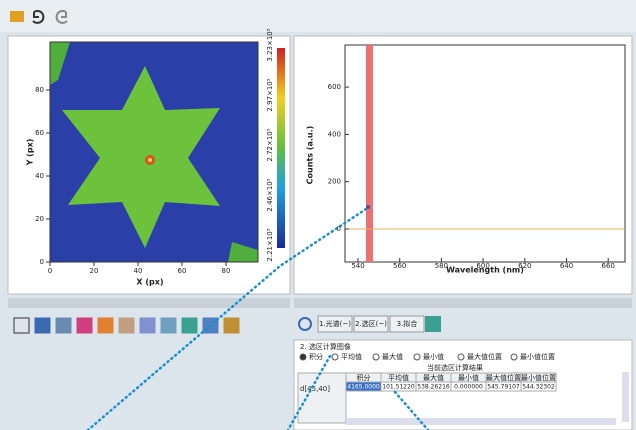 Image resolution: width=636 pixels, height=430 pixels. Describe the element at coordinates (441, 266) in the screenshot. I see `x-tick-label: 580` at that location.